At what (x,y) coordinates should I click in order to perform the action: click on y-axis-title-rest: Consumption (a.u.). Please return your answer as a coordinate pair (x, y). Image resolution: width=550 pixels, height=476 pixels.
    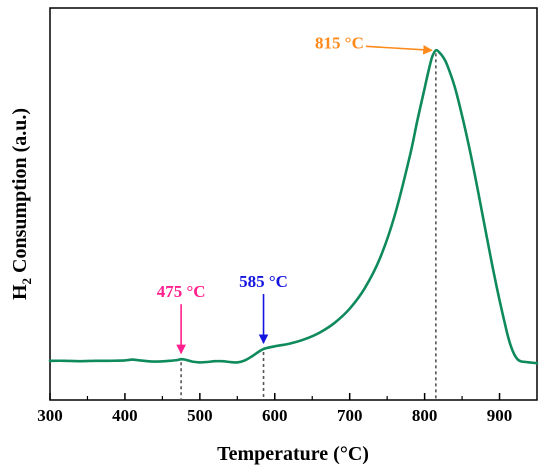
    Looking at the image, I should click on (20, 193).